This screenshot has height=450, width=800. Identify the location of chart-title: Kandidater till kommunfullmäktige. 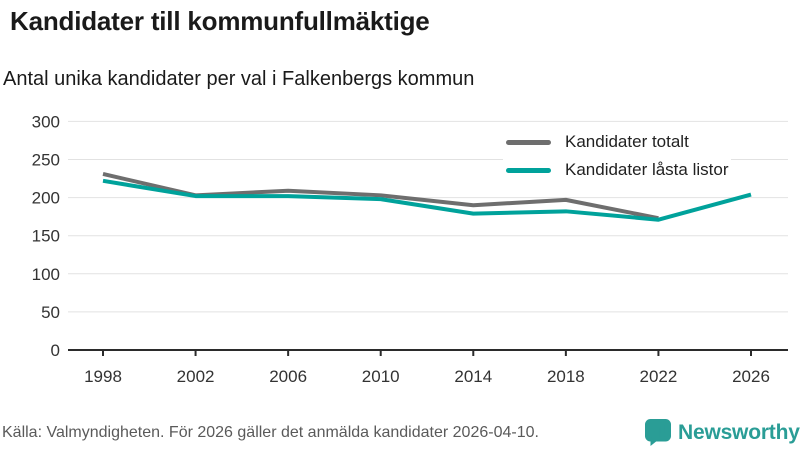
(220, 21).